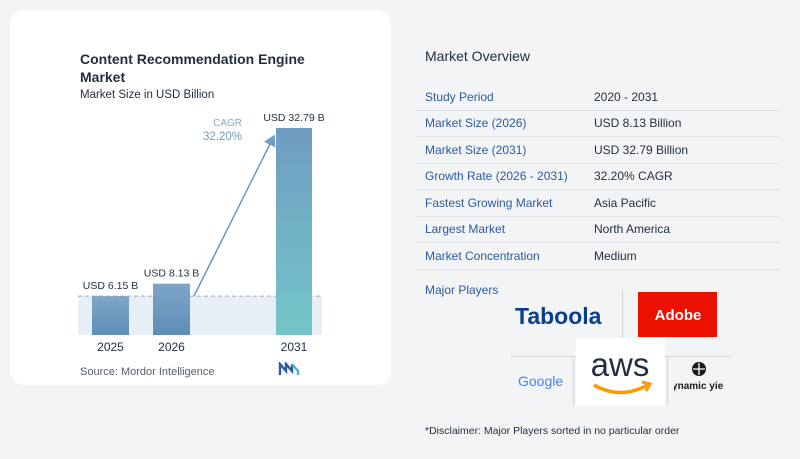 The height and width of the screenshot is (459, 800). What do you see at coordinates (293, 118) in the screenshot?
I see `bar-value-label: USD 32.79 B` at bounding box center [293, 118].